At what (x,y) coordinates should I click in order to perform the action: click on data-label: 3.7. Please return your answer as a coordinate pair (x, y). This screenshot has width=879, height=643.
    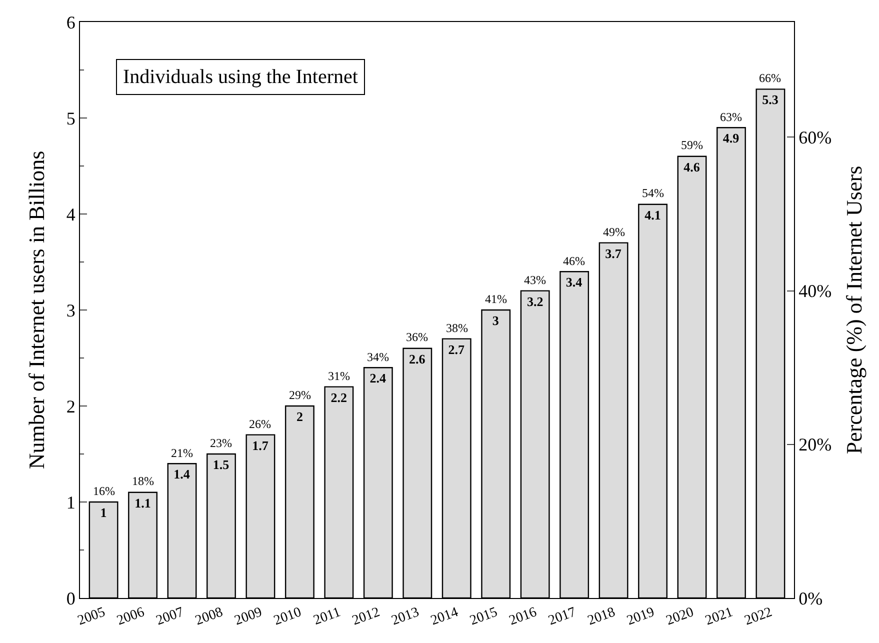
    Looking at the image, I should click on (613, 253).